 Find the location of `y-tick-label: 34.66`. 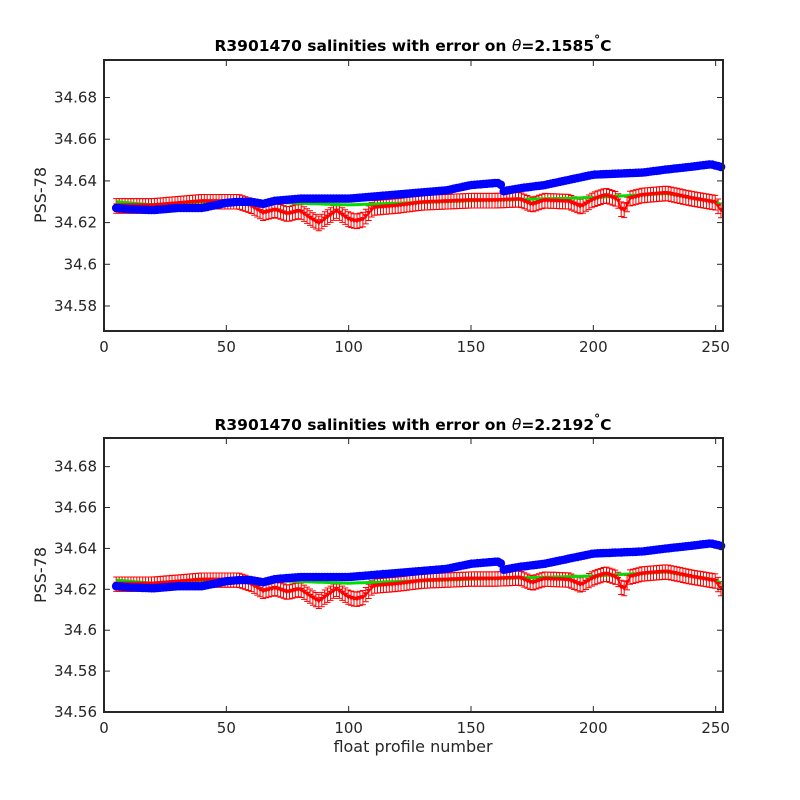

y-tick-label: 34.66 is located at coordinates (75, 508).